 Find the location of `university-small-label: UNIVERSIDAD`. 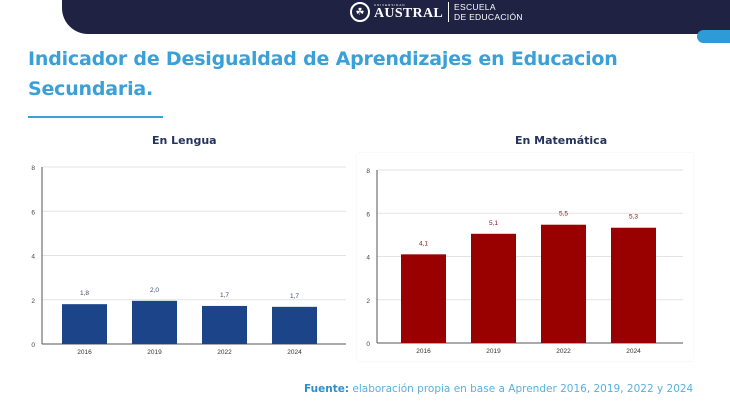

university-small-label: UNIVERSIDAD is located at coordinates (390, 4).